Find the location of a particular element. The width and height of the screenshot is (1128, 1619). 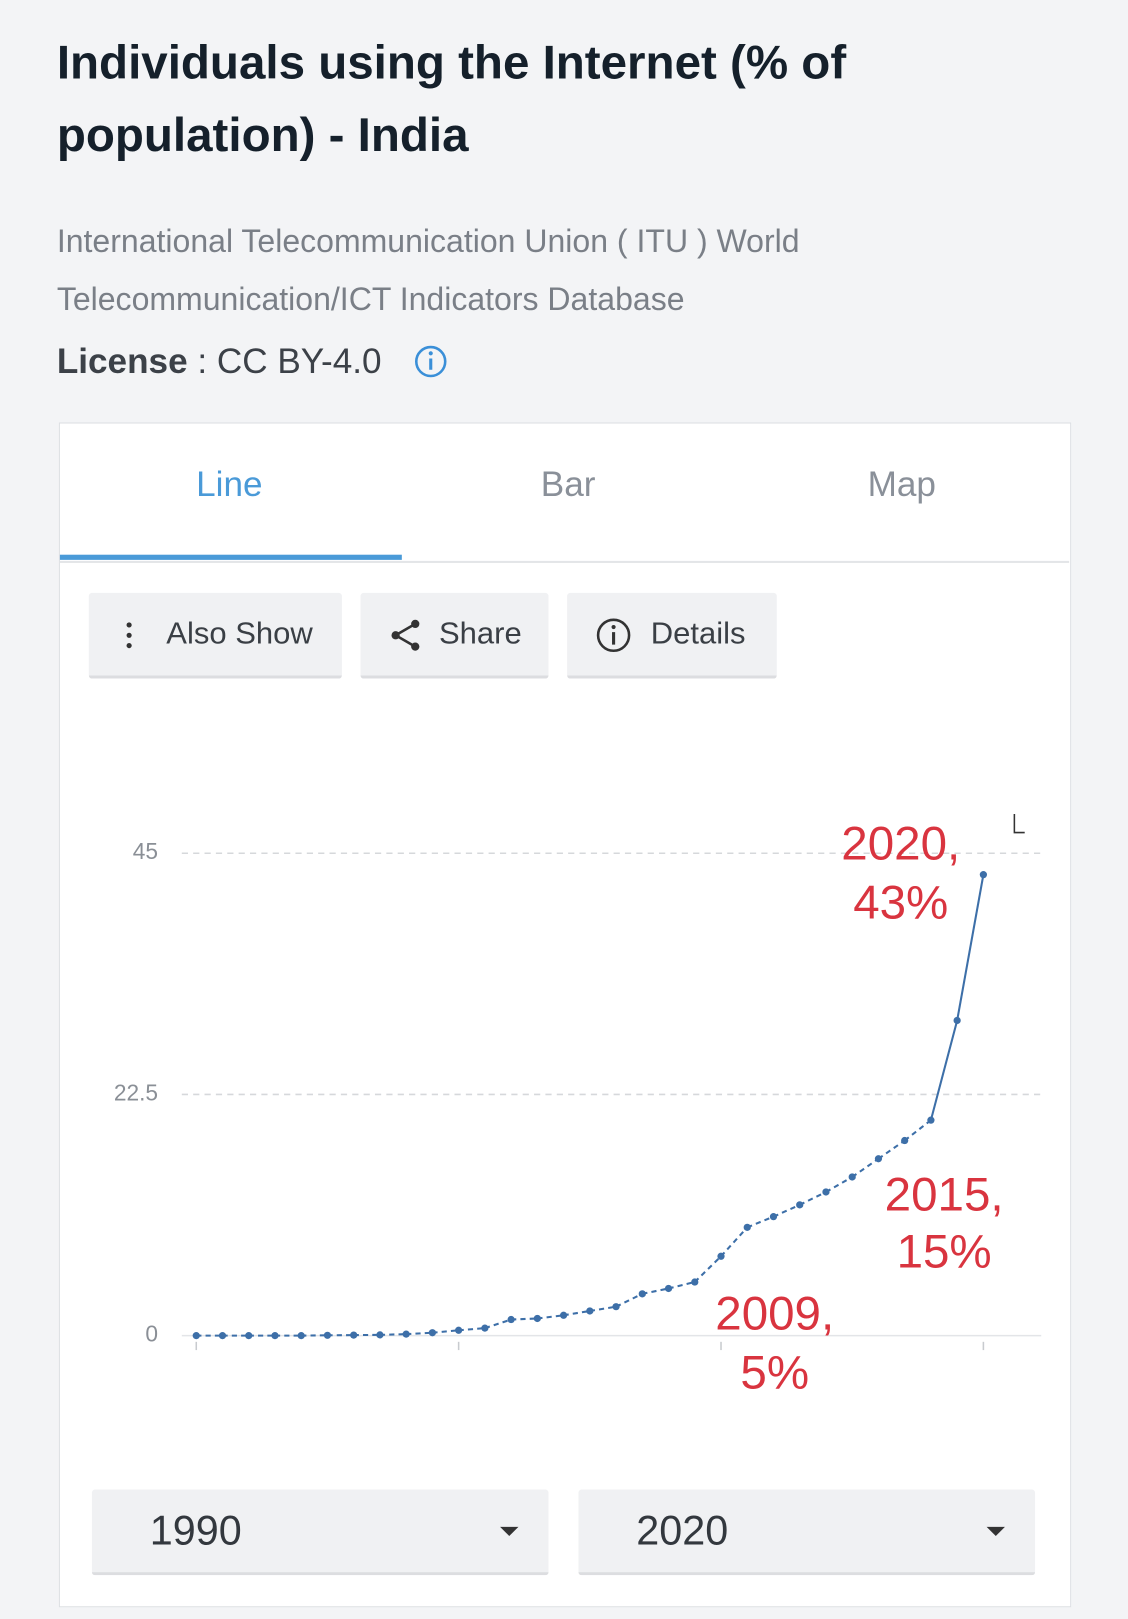

title: Individuals using the Internet (% of is located at coordinates (451, 62).